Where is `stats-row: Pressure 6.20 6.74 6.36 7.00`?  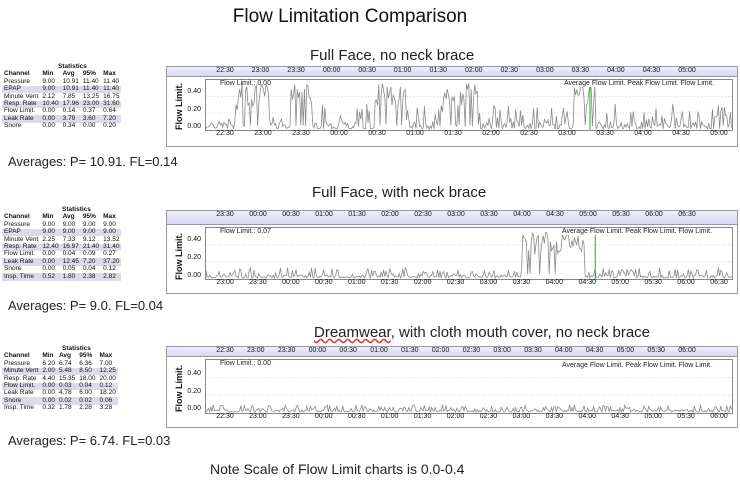
stats-row: Pressure 6.20 6.74 6.36 7.00 is located at coordinates (60, 363).